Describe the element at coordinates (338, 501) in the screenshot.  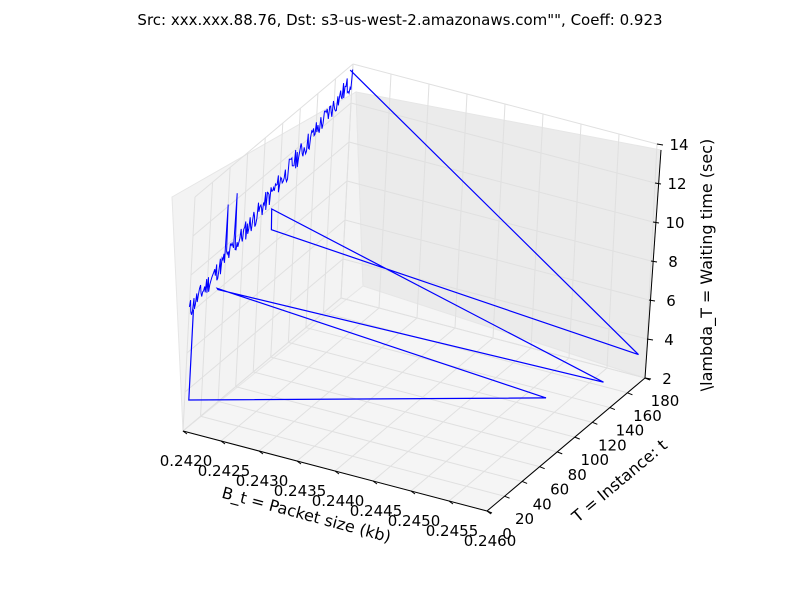
I see `x-tick-label: 0.2440` at that location.